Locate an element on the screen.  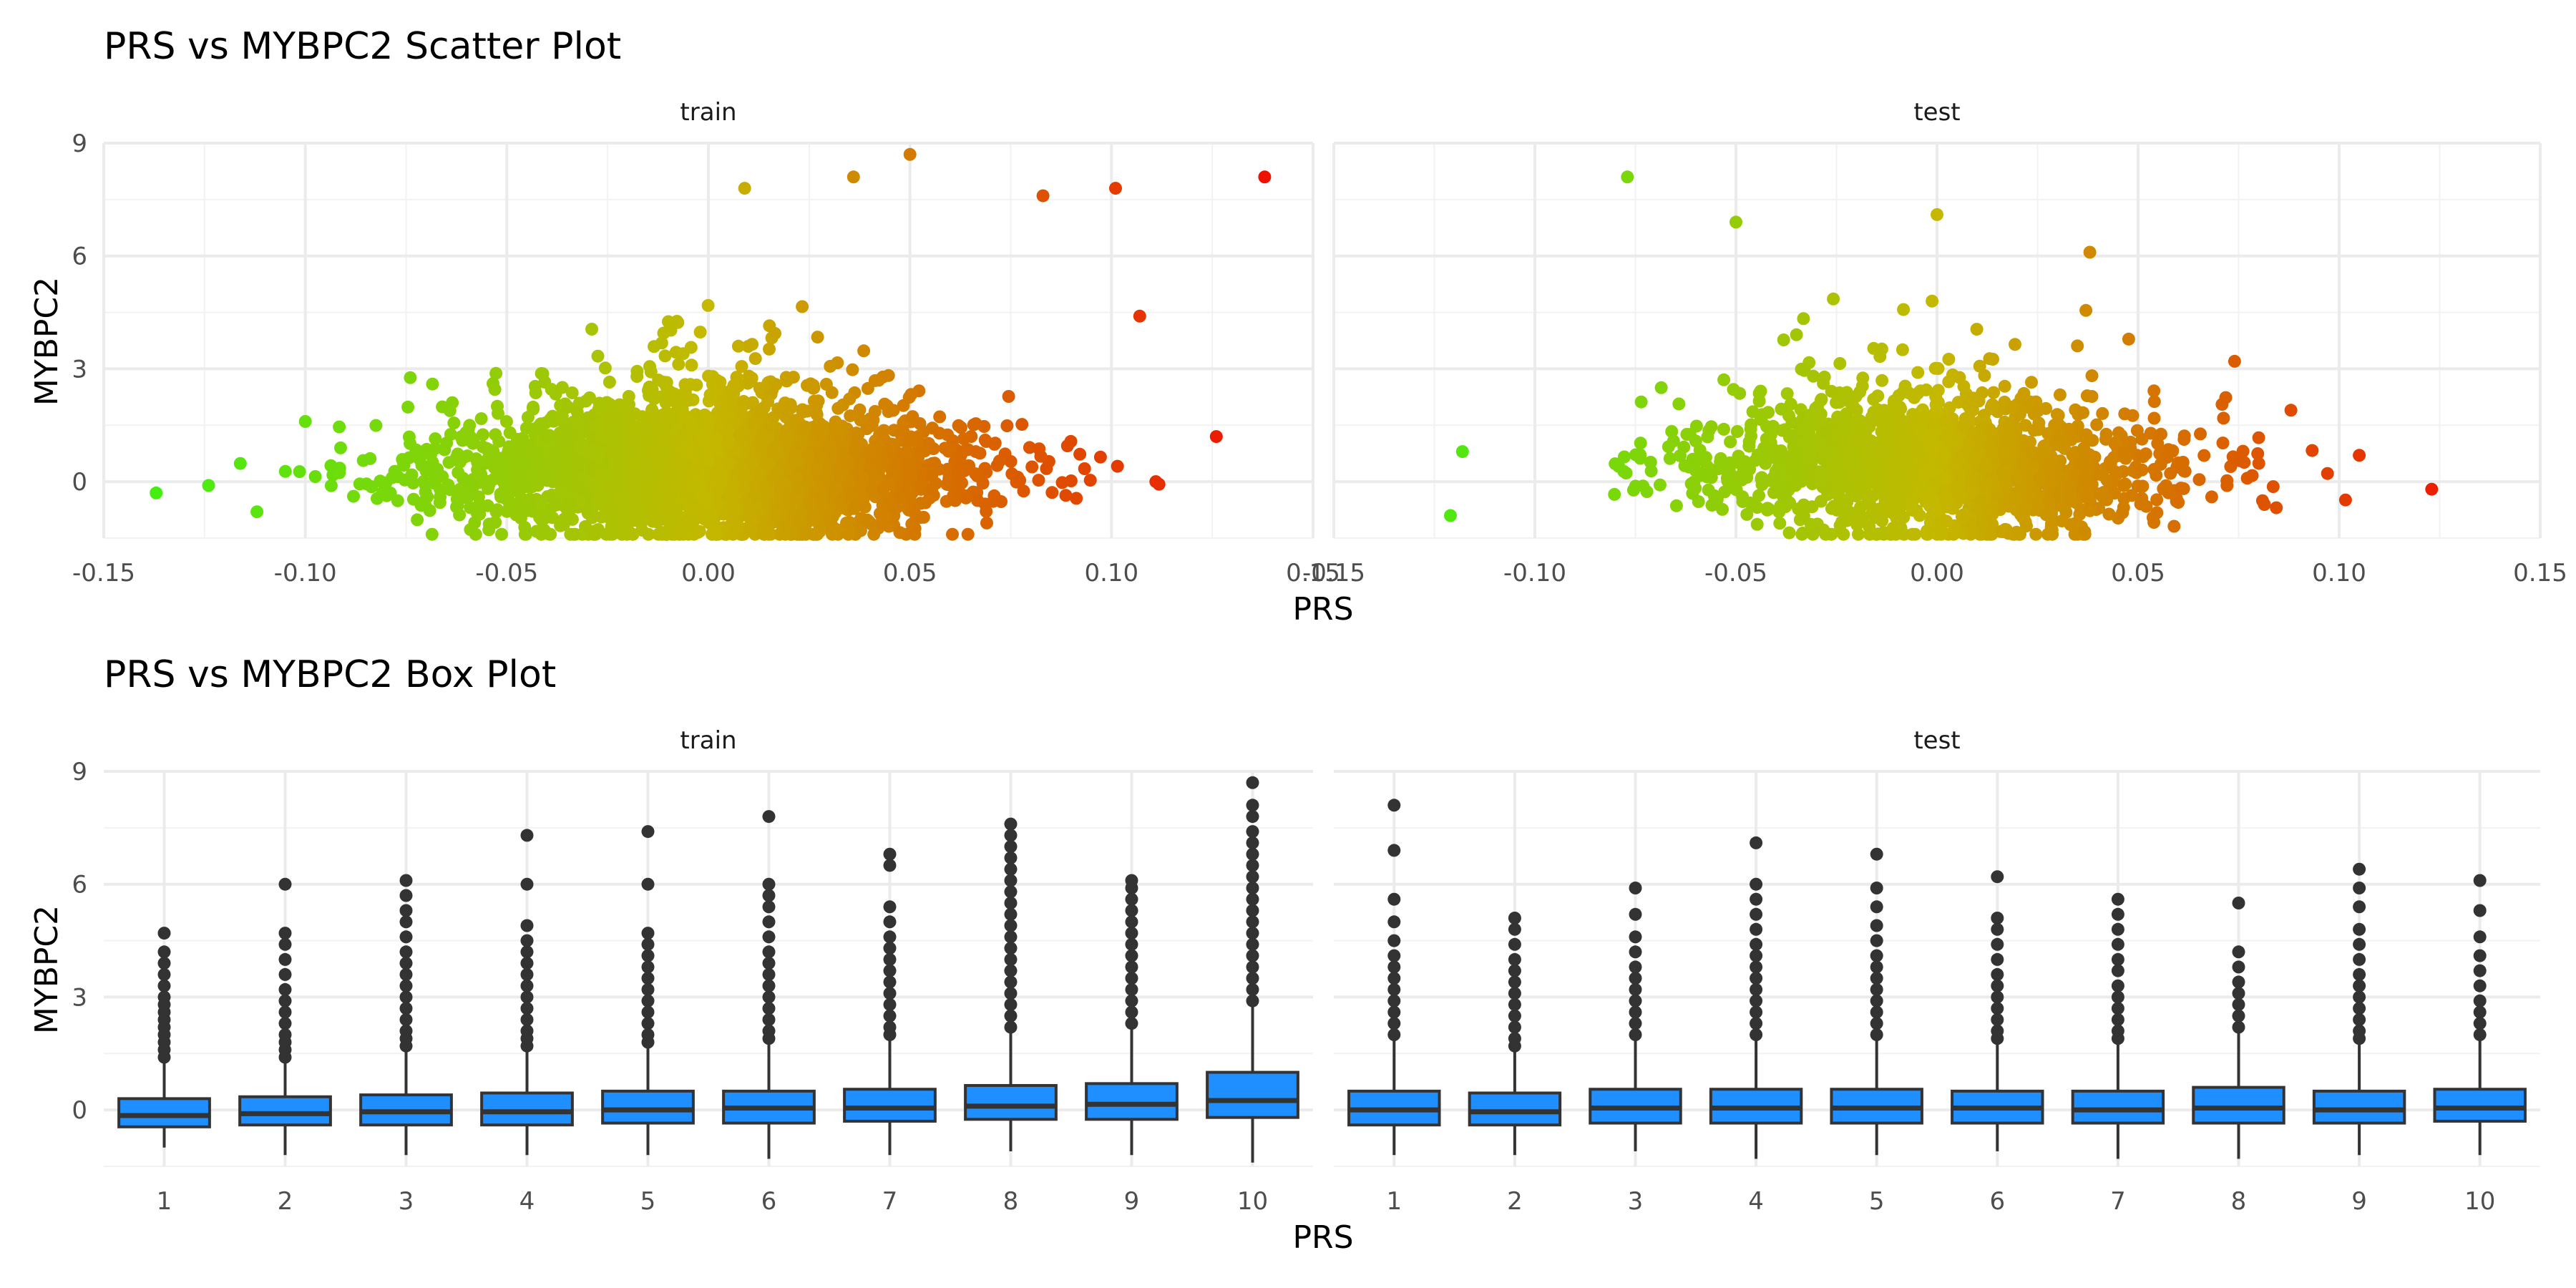
y-tick-label: 0 is located at coordinates (79, 1110).